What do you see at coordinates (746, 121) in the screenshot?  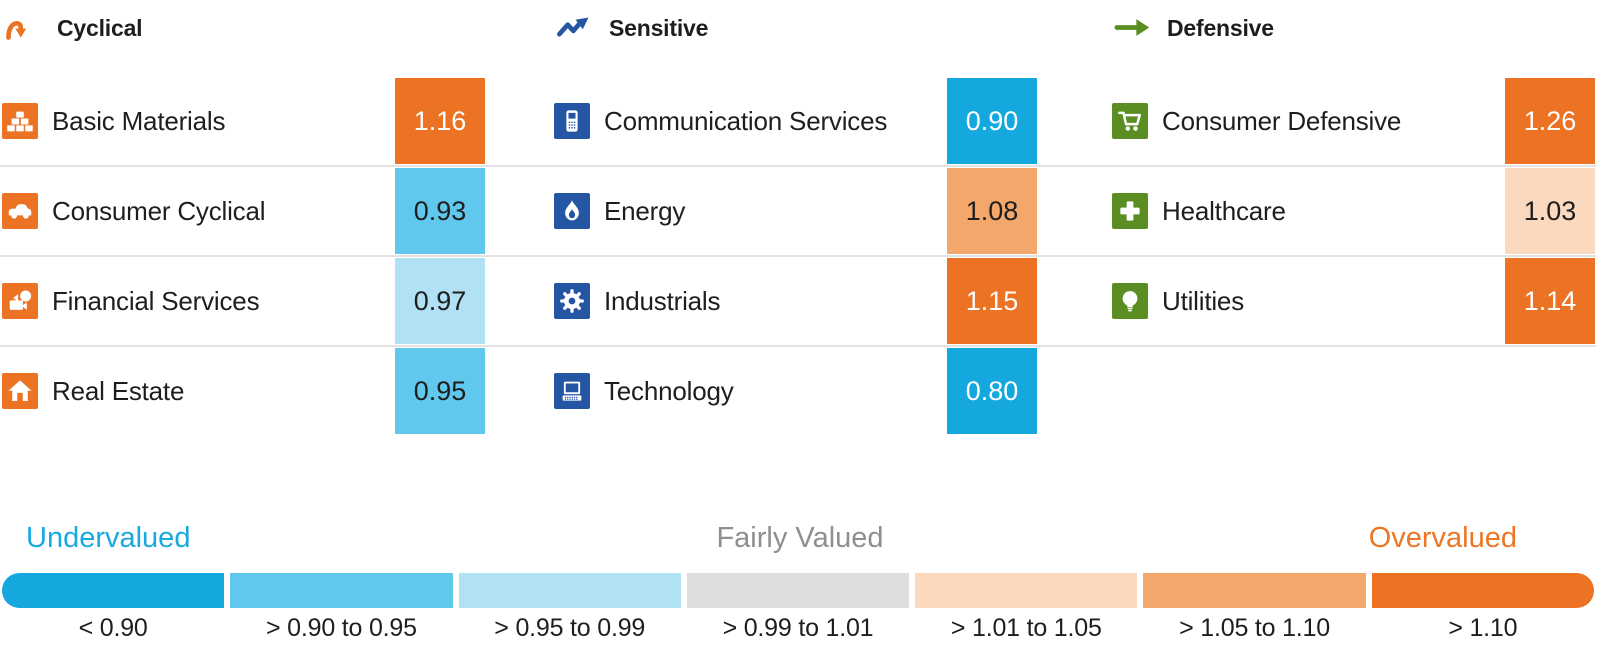 I see `sector-label: Communication Services` at bounding box center [746, 121].